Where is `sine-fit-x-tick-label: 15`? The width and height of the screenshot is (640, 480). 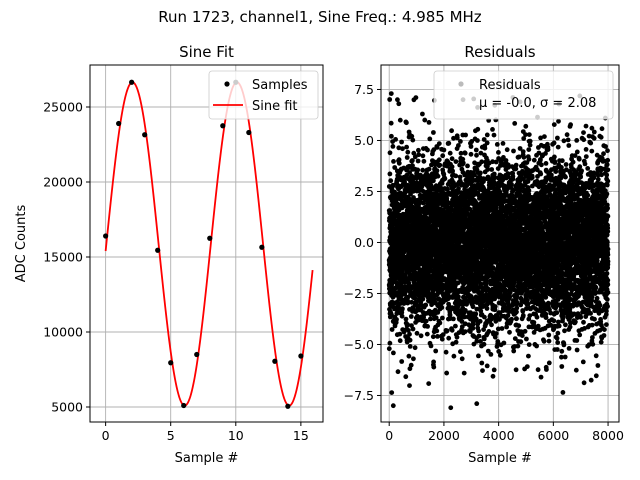
sine-fit-x-tick-label: 15 is located at coordinates (301, 435).